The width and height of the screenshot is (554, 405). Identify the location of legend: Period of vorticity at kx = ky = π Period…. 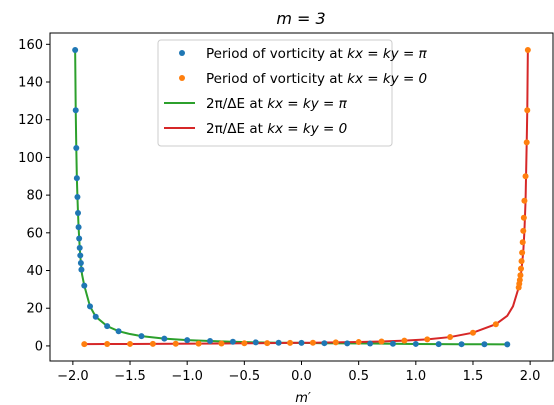
(292, 93).